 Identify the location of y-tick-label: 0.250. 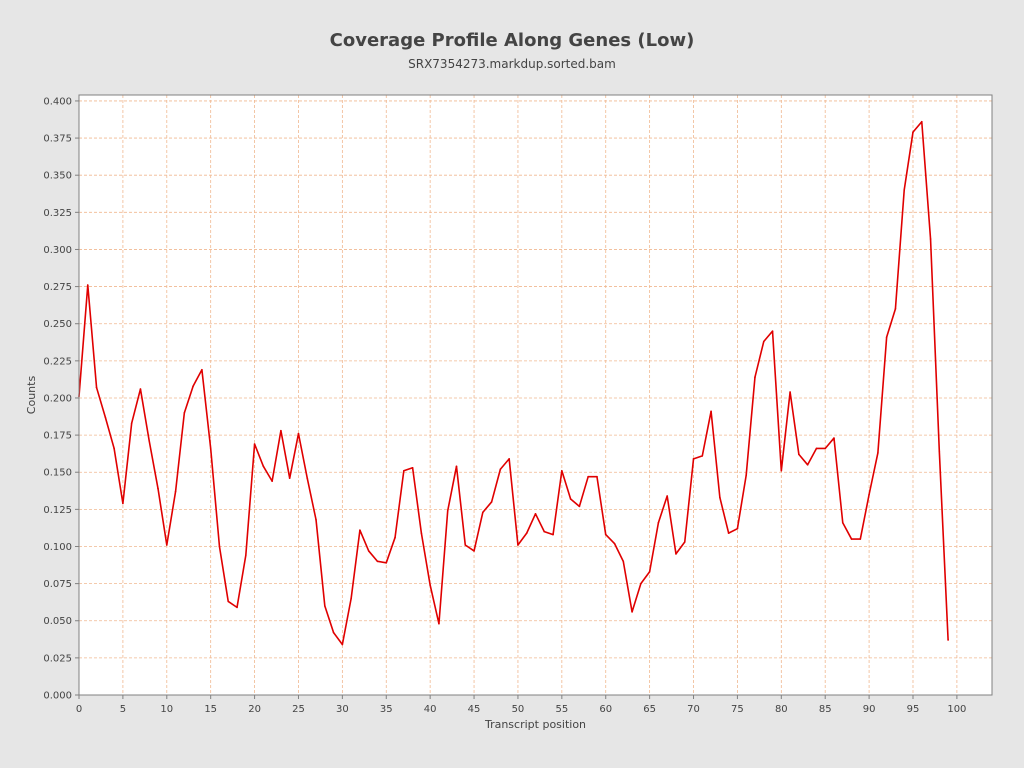
(57, 324).